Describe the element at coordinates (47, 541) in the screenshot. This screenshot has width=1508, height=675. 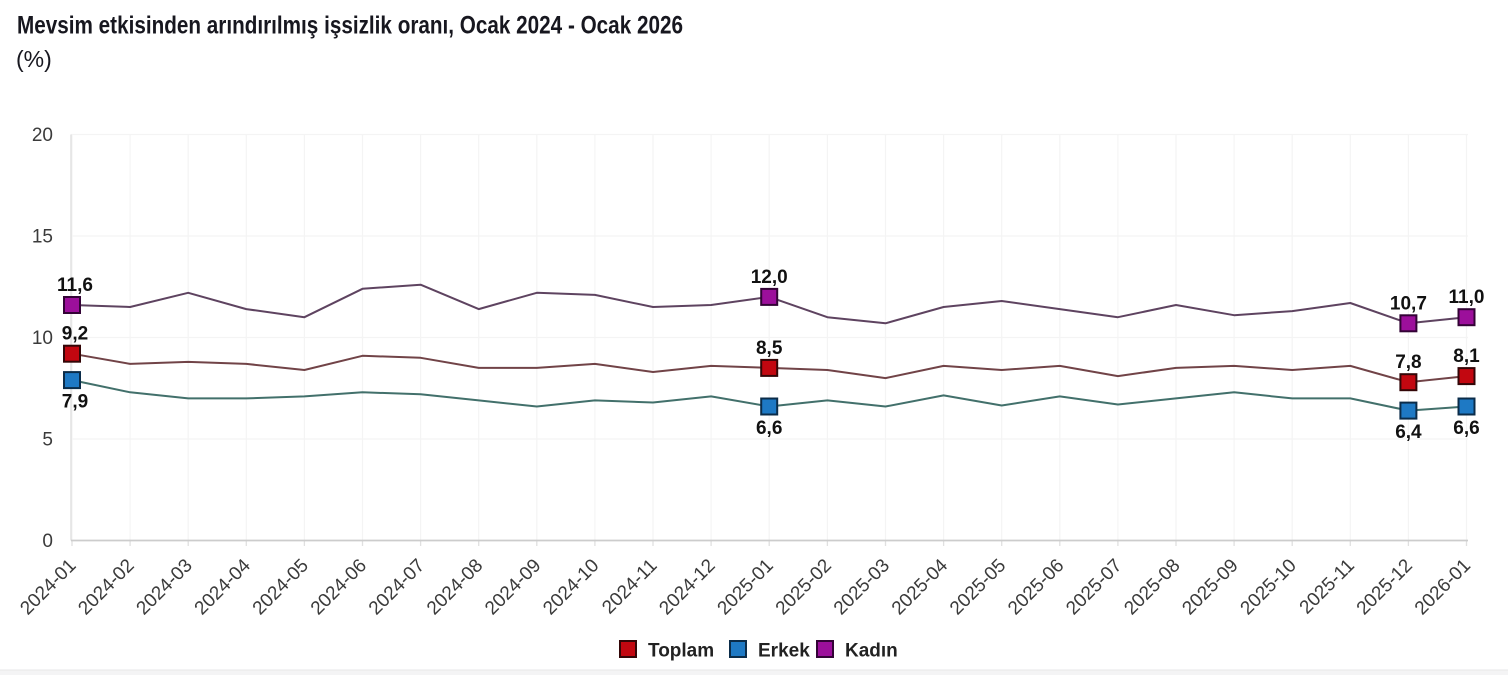
I see `svg-text: 0` at that location.